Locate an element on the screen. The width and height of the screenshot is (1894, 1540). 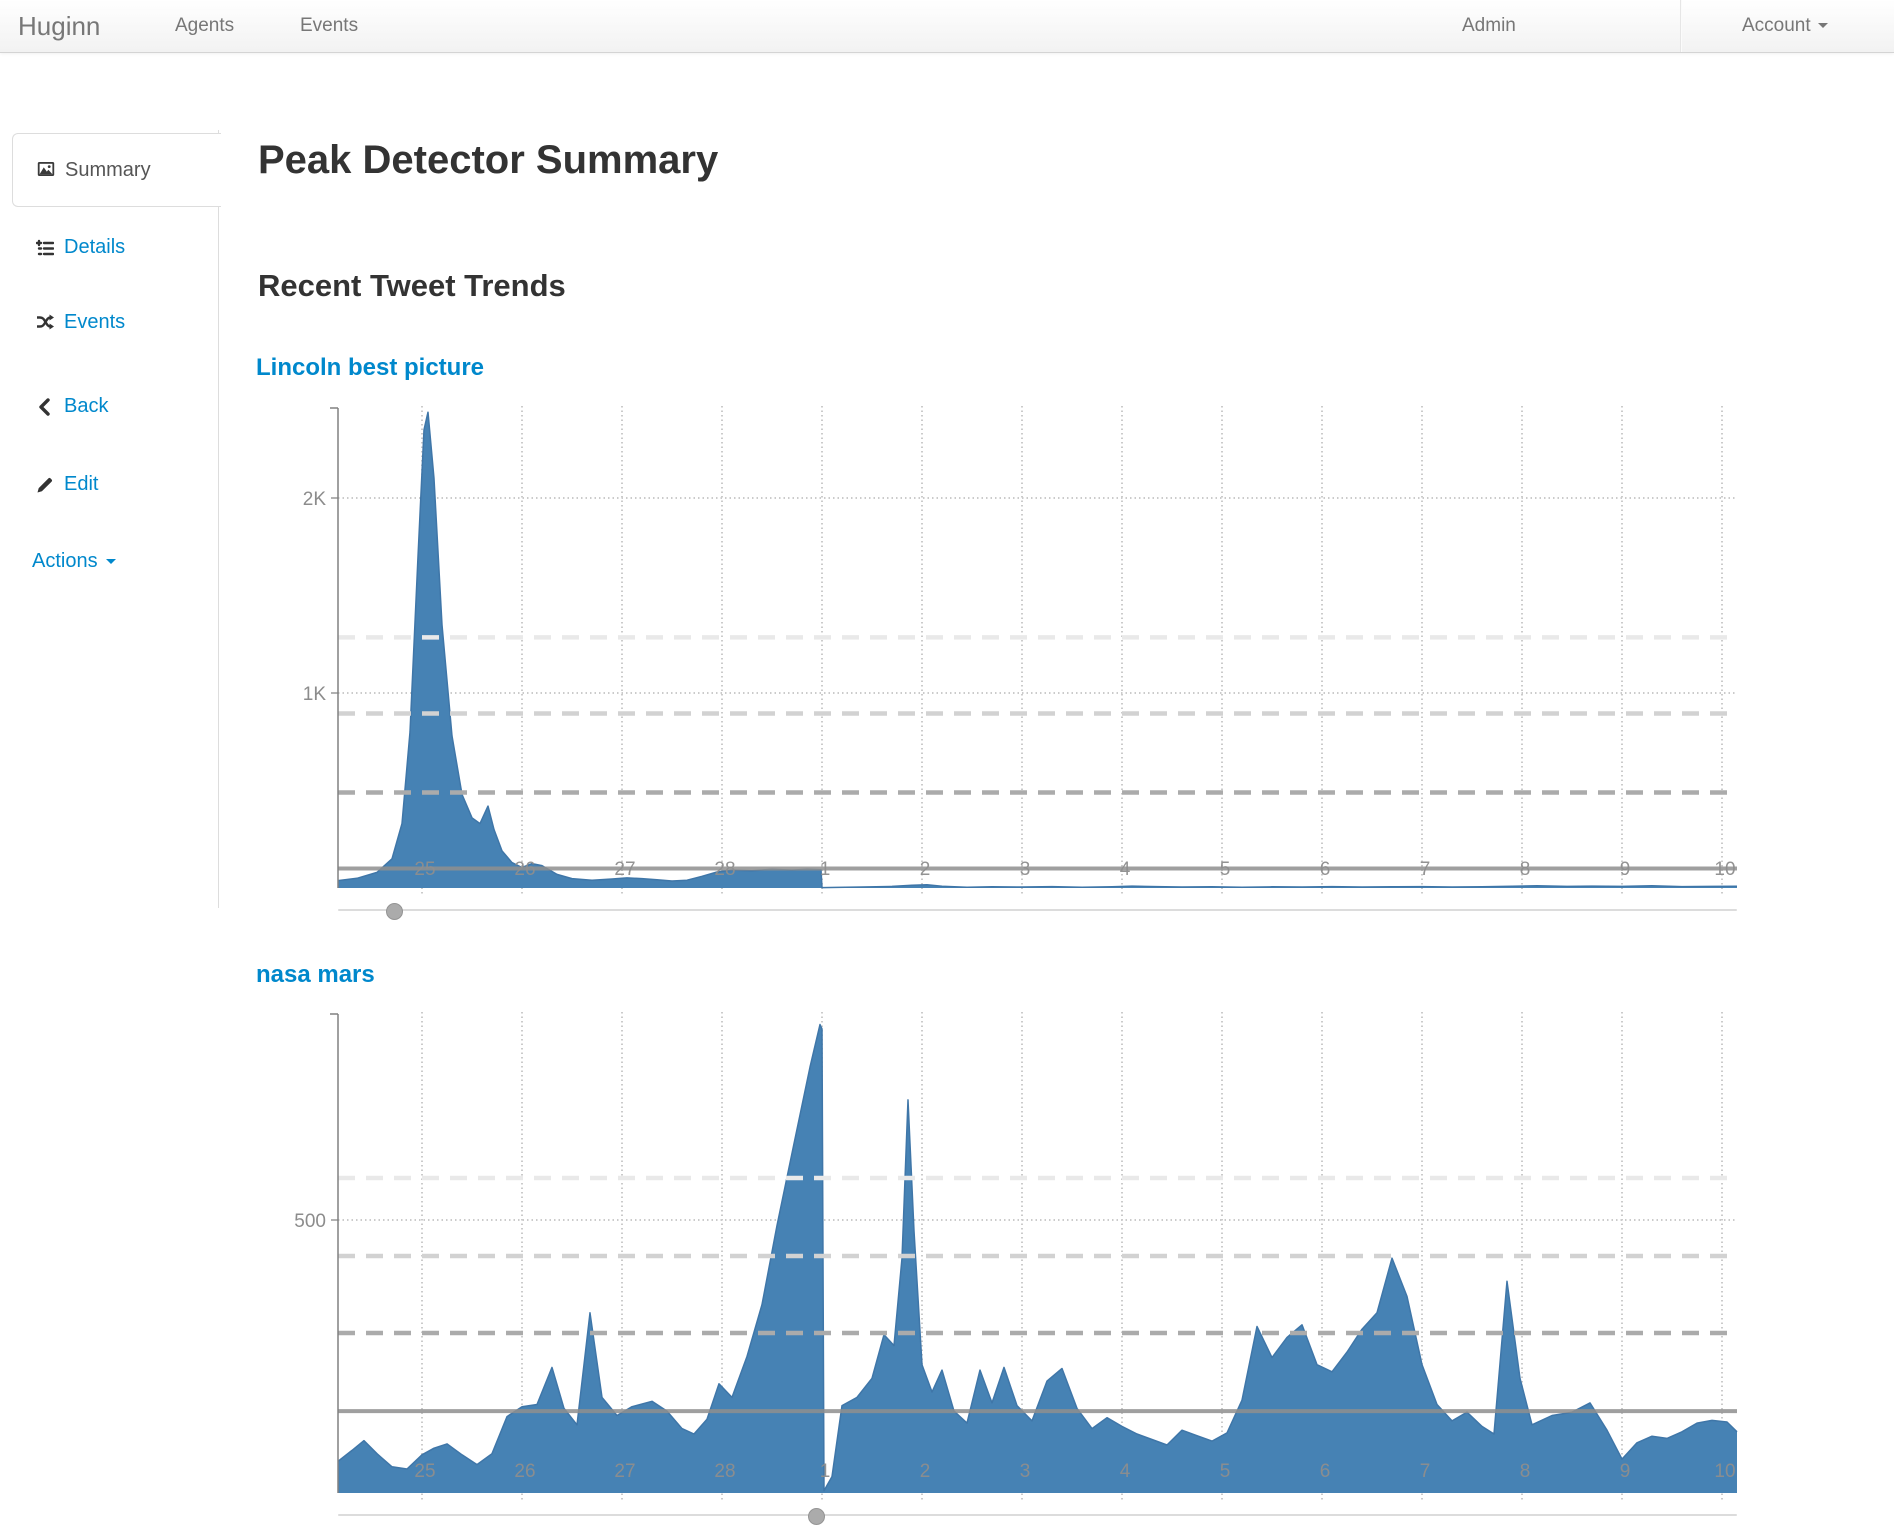
shuffle-icon is located at coordinates (45, 323).